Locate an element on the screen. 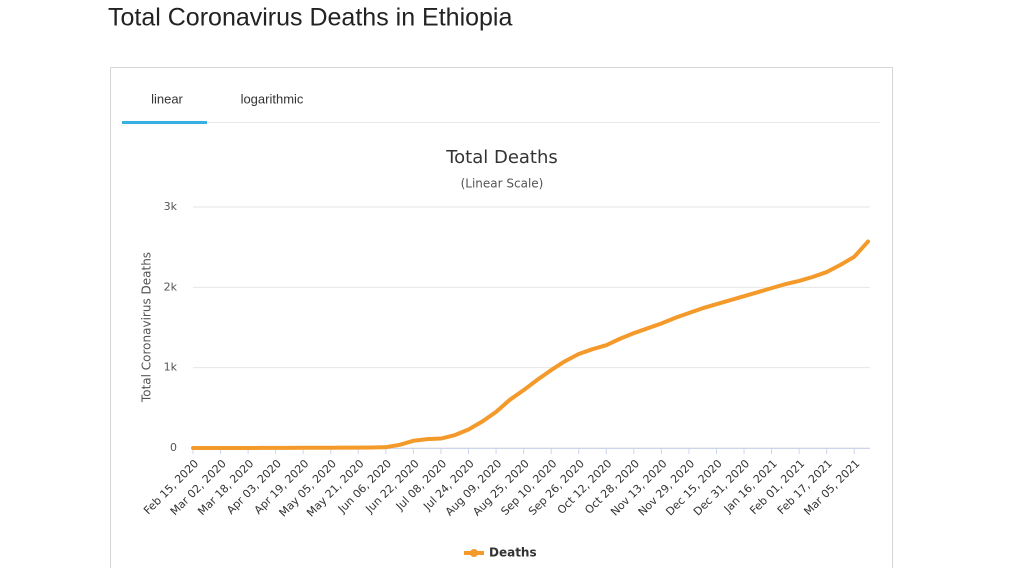 The width and height of the screenshot is (1010, 573). chart-title: Total Deaths is located at coordinates (501, 157).